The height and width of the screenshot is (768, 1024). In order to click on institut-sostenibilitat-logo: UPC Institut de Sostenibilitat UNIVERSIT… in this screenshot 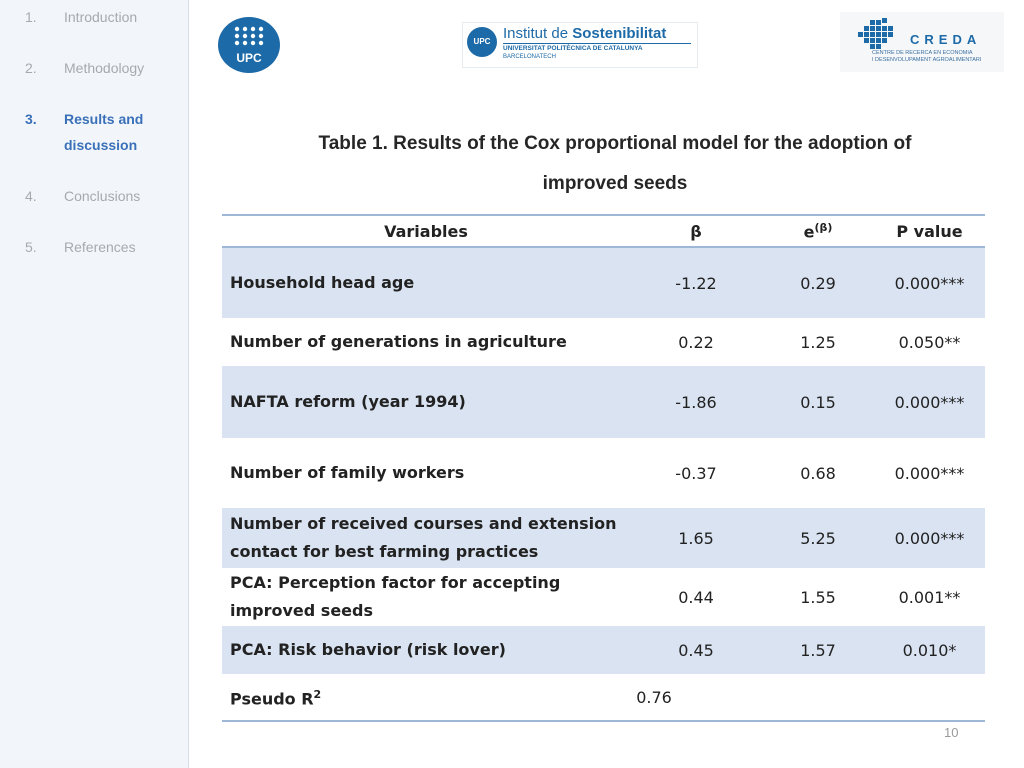, I will do `click(580, 45)`.